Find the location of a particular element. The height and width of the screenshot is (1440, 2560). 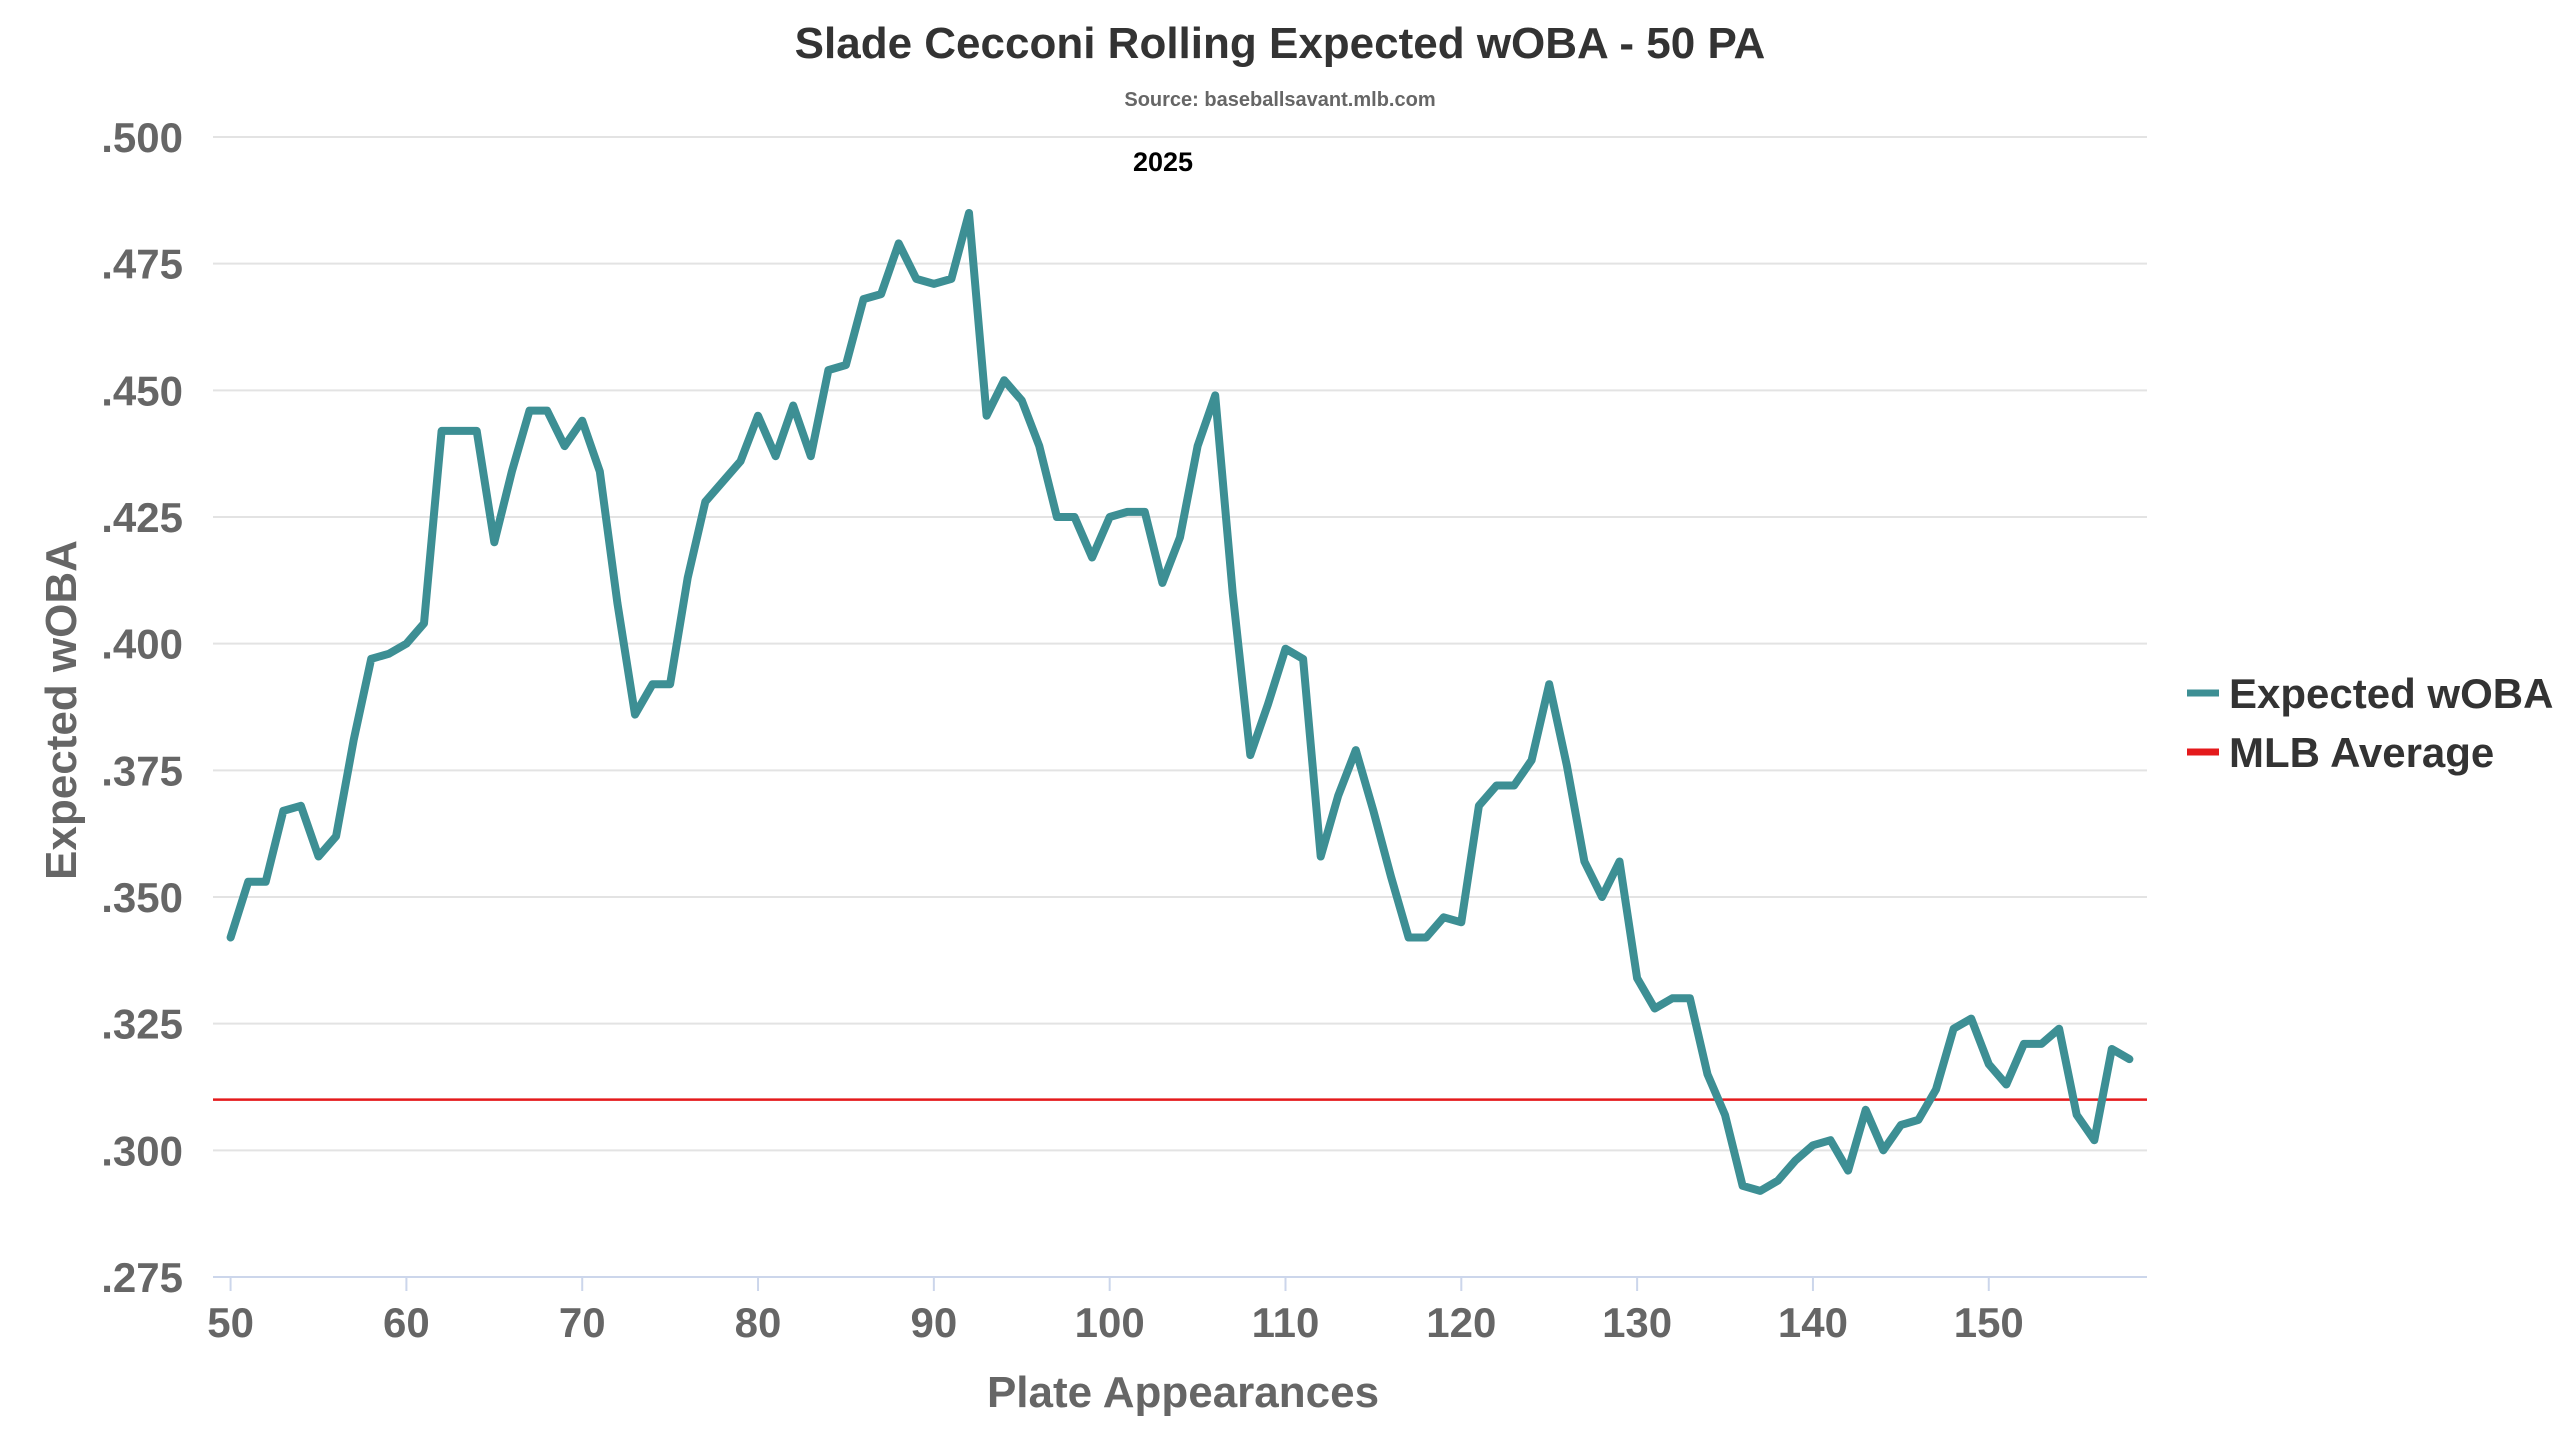

chart-subtitle: Source: baseballsavant.mlb.com is located at coordinates (1279, 100).